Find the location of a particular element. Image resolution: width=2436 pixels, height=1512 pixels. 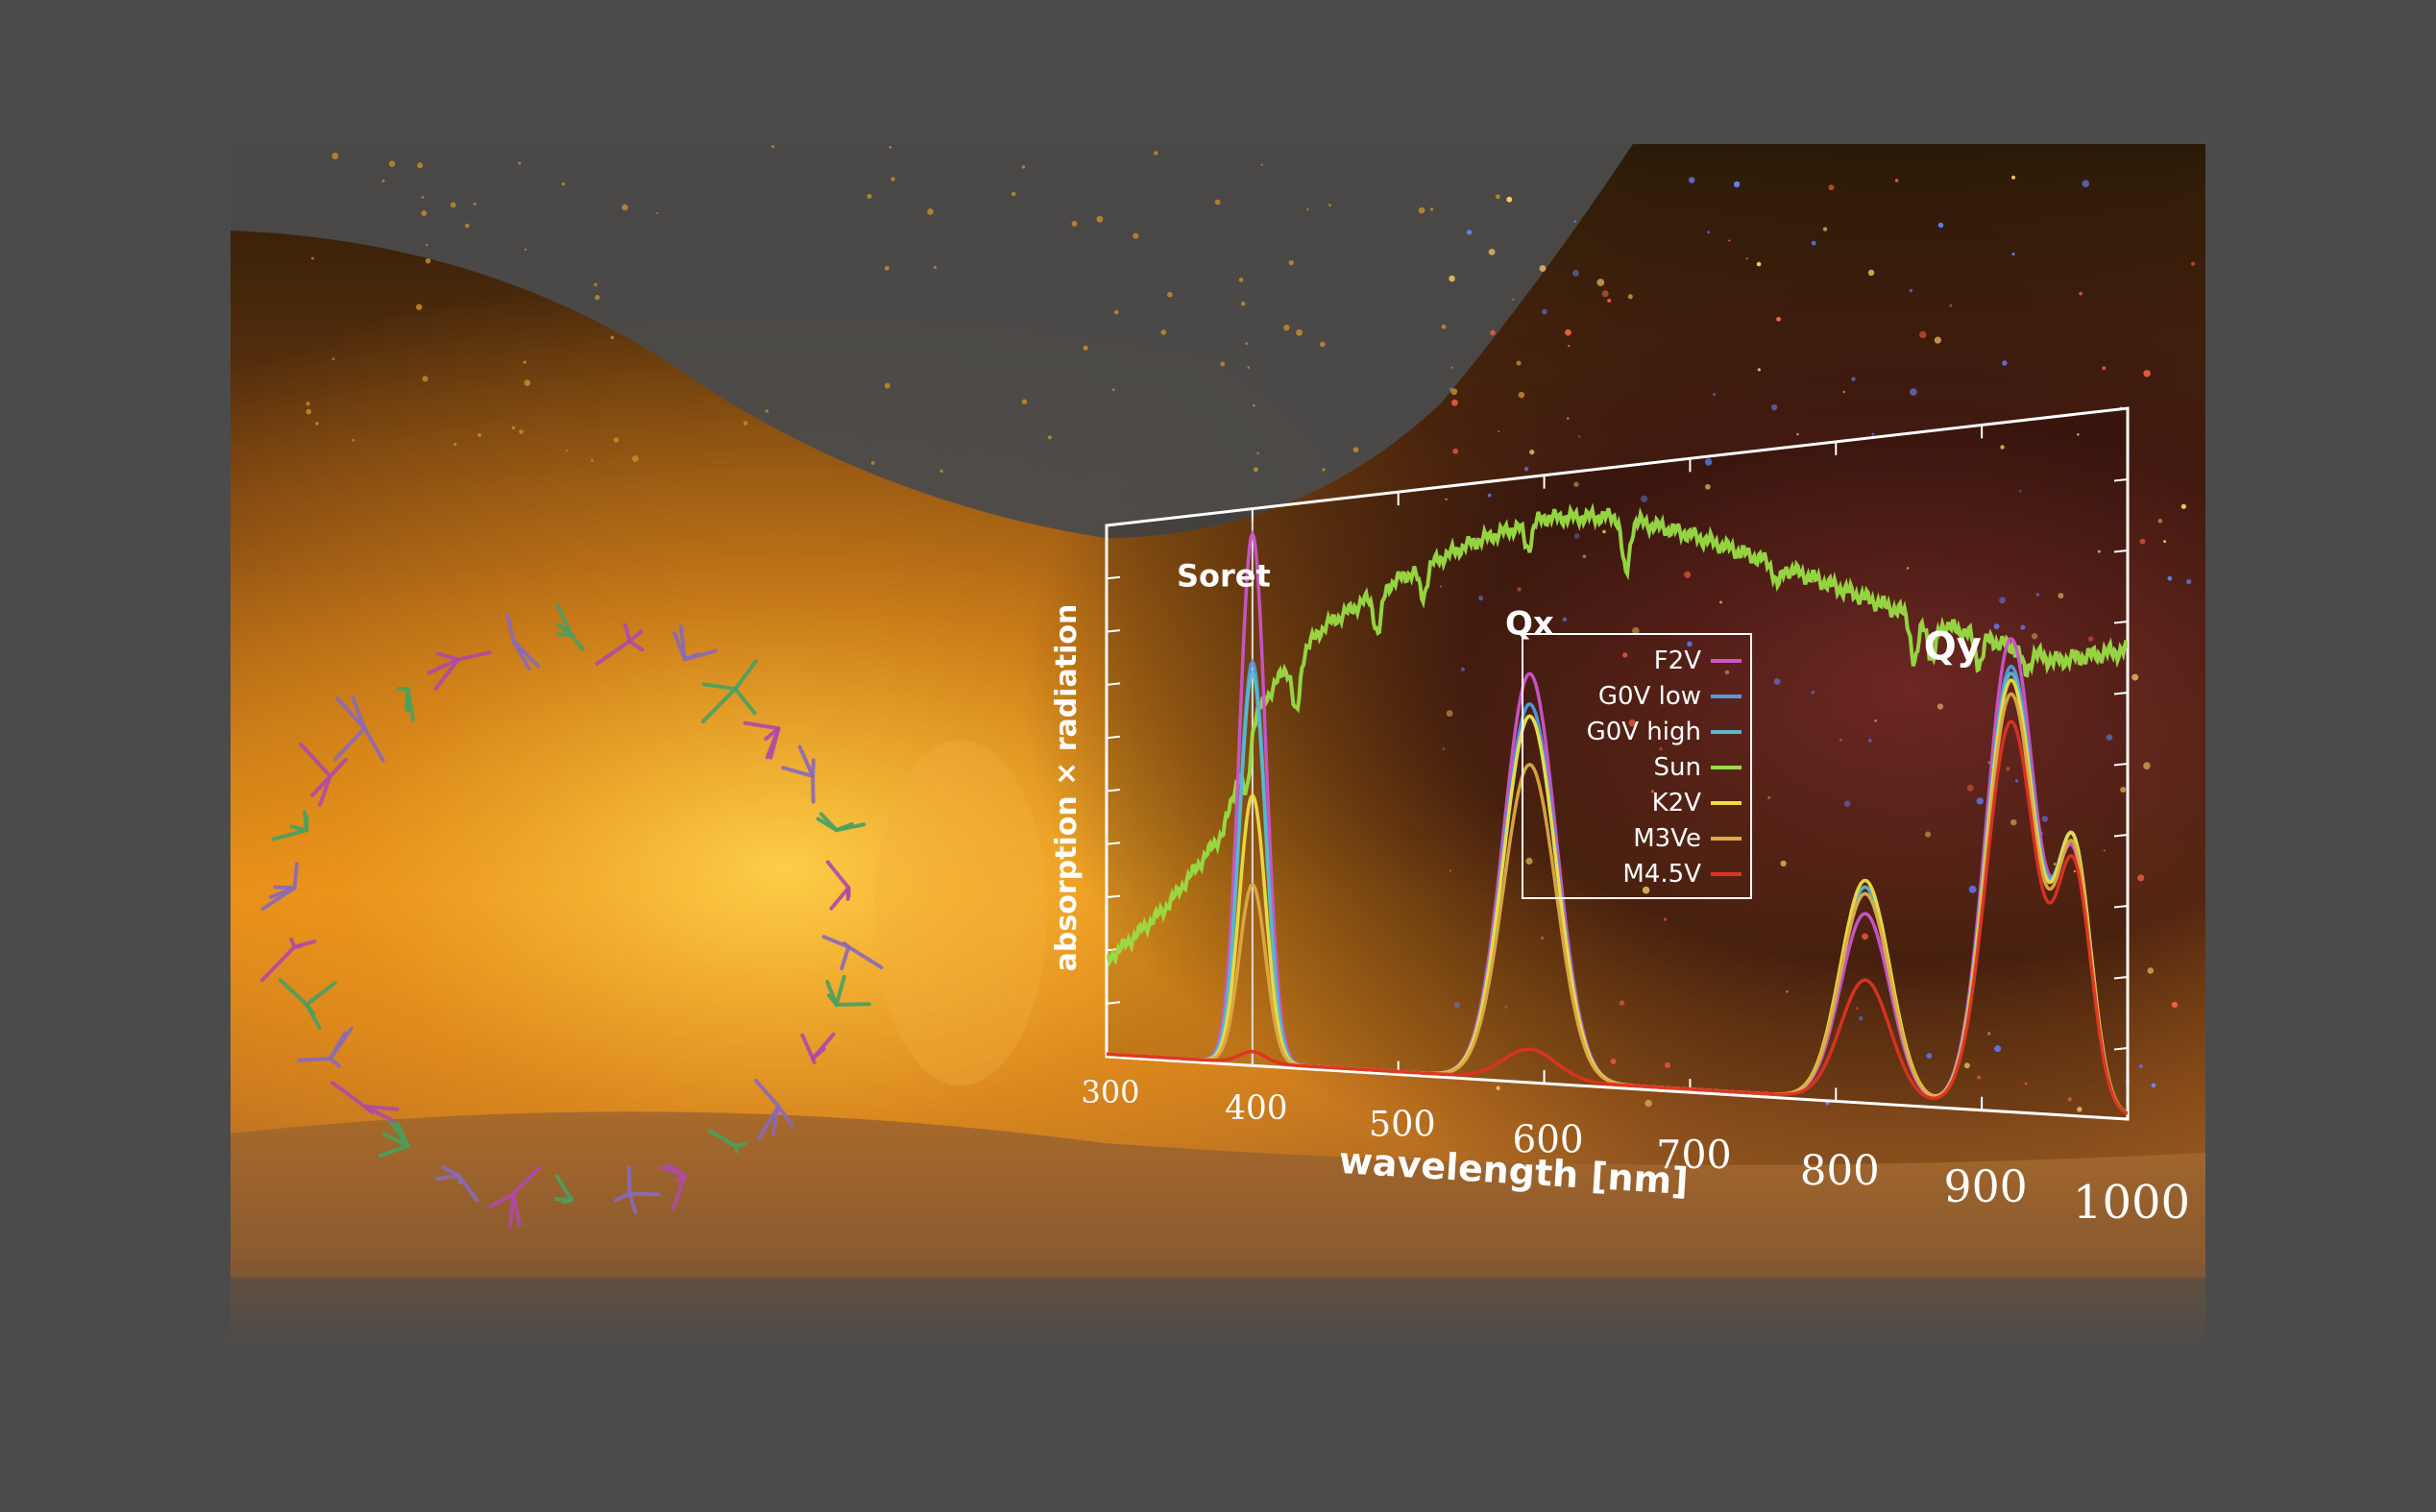

series-line-m4-5v is located at coordinates (1618, 917).